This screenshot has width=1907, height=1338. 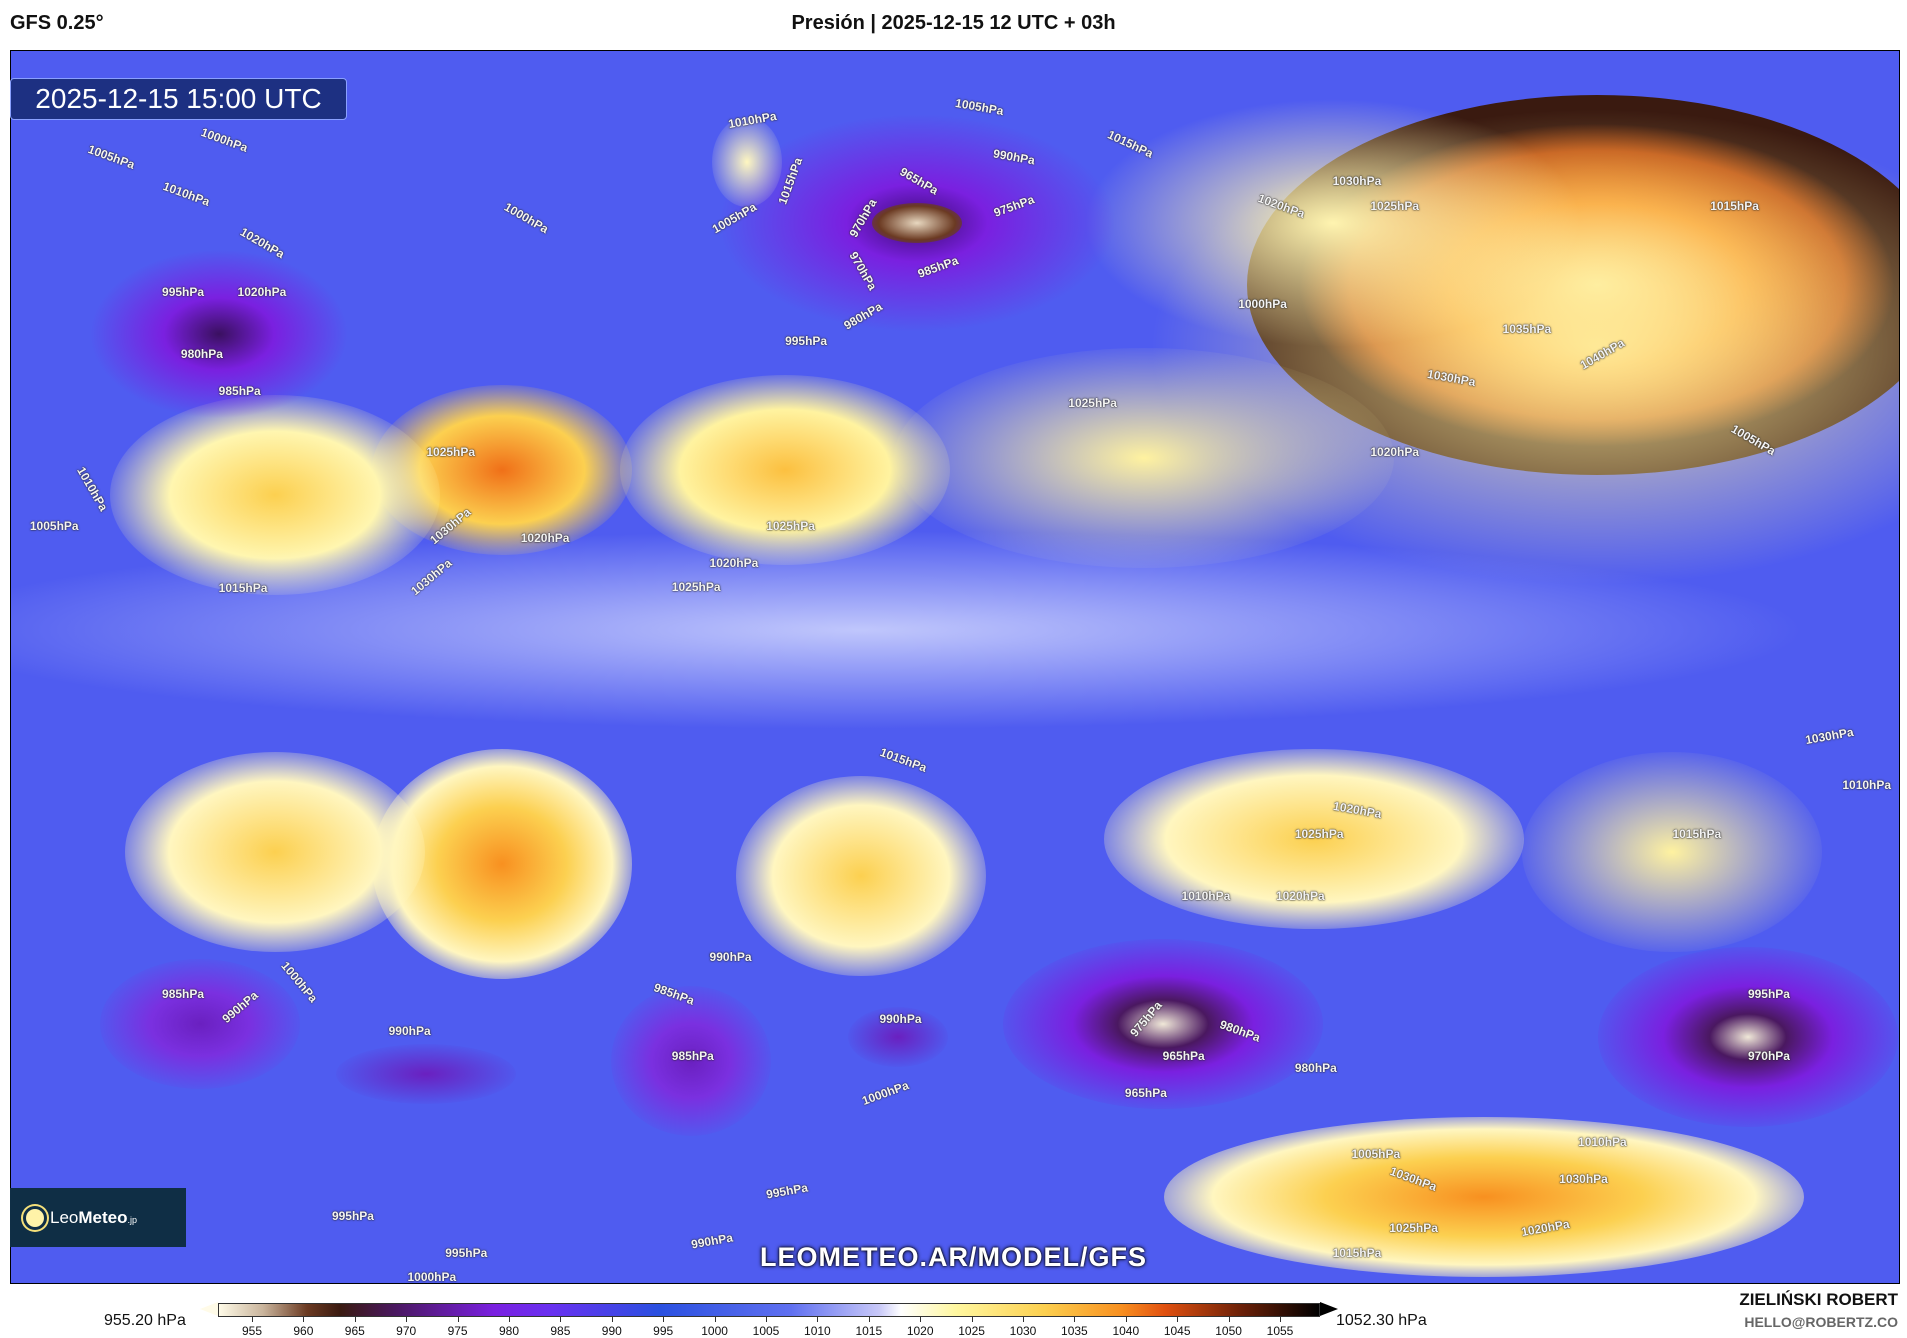 What do you see at coordinates (1074, 1331) in the screenshot?
I see `colorbar-tick-label: 1035` at bounding box center [1074, 1331].